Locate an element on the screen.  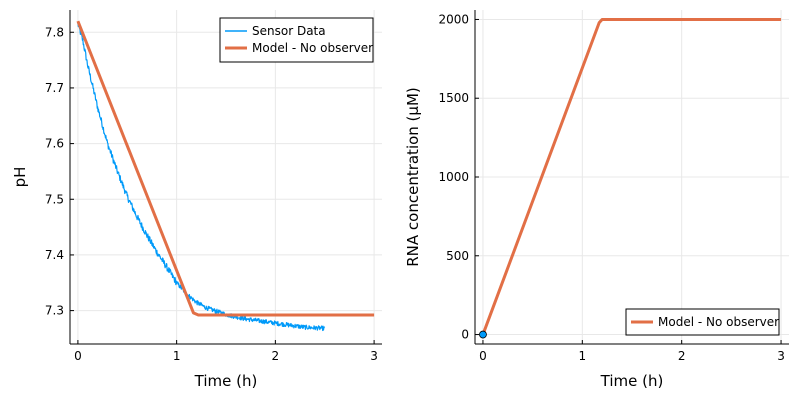
rna-x-tick-label: 1 is located at coordinates (582, 356).